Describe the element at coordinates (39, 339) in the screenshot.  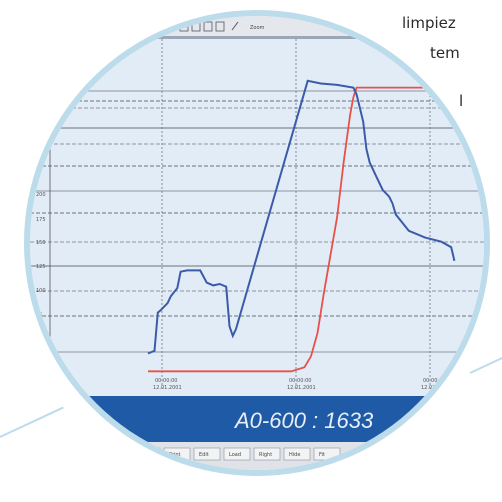
I see `y-tick-label: 50` at that location.